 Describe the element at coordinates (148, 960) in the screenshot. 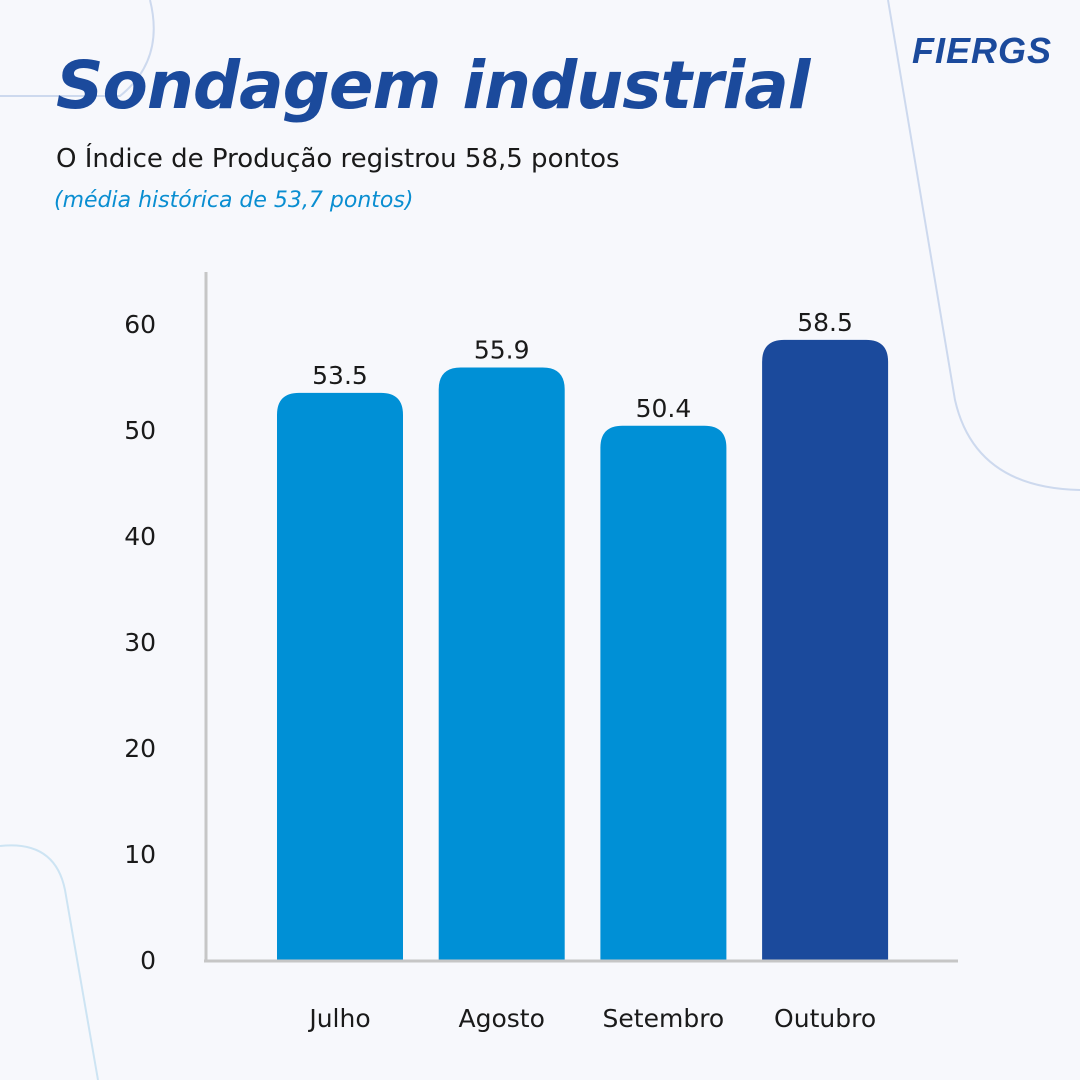

I see `y-tick-label: 0` at that location.